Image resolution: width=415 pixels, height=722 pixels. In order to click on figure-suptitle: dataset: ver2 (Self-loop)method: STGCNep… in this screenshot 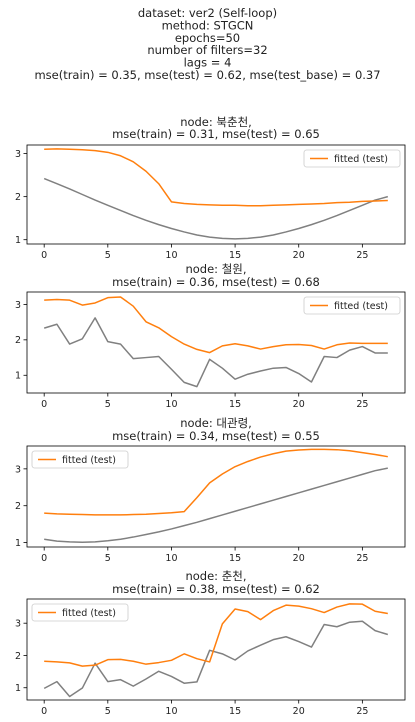, I will do `click(207, 44)`.